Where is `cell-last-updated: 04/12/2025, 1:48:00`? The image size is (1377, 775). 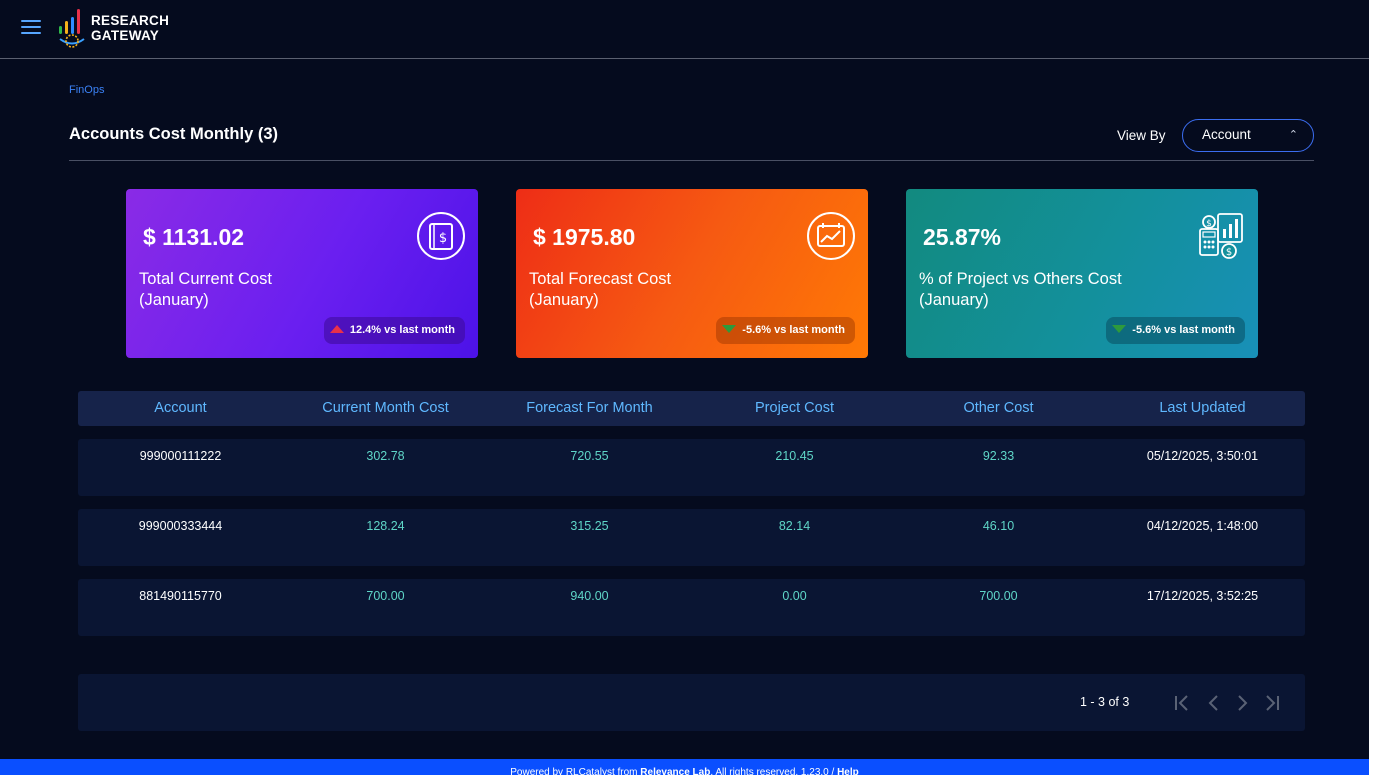 cell-last-updated: 04/12/2025, 1:48:00 is located at coordinates (1202, 526).